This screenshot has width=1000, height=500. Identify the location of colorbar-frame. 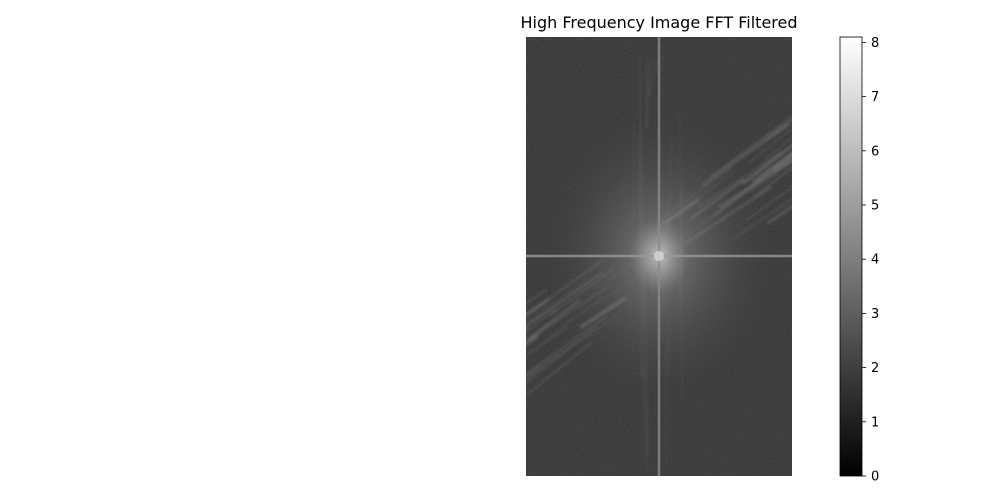
(851, 256).